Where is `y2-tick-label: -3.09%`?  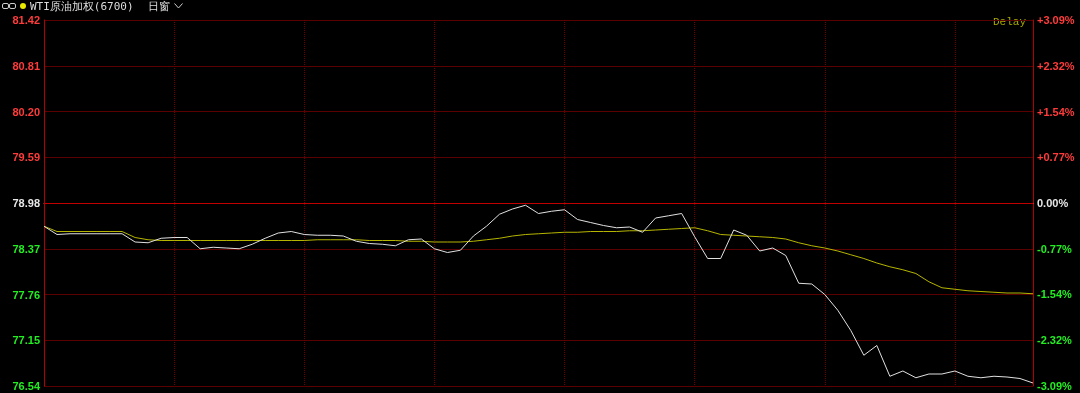 y2-tick-label: -3.09% is located at coordinates (1055, 386).